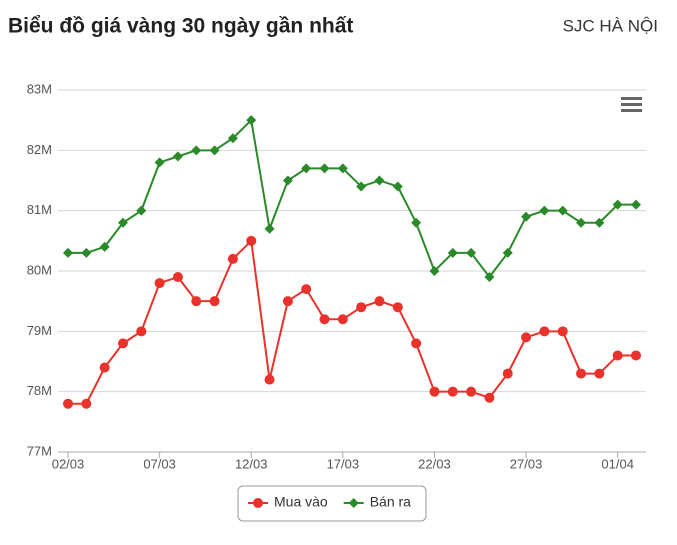 Image resolution: width=677 pixels, height=545 pixels. Describe the element at coordinates (39, 88) in the screenshot. I see `y-tick-label: 83M` at that location.